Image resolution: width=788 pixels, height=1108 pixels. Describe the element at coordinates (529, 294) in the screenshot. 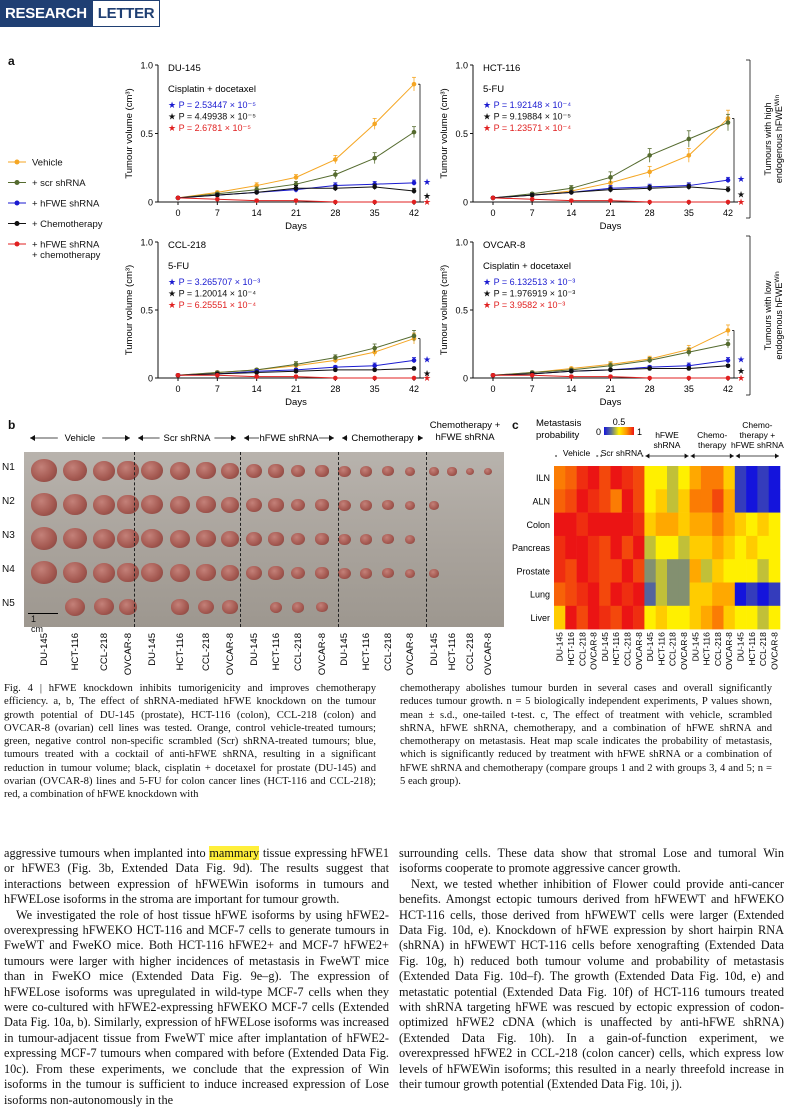

I see `p-value: ★ P = 1.976919 × 10⁻³` at that location.